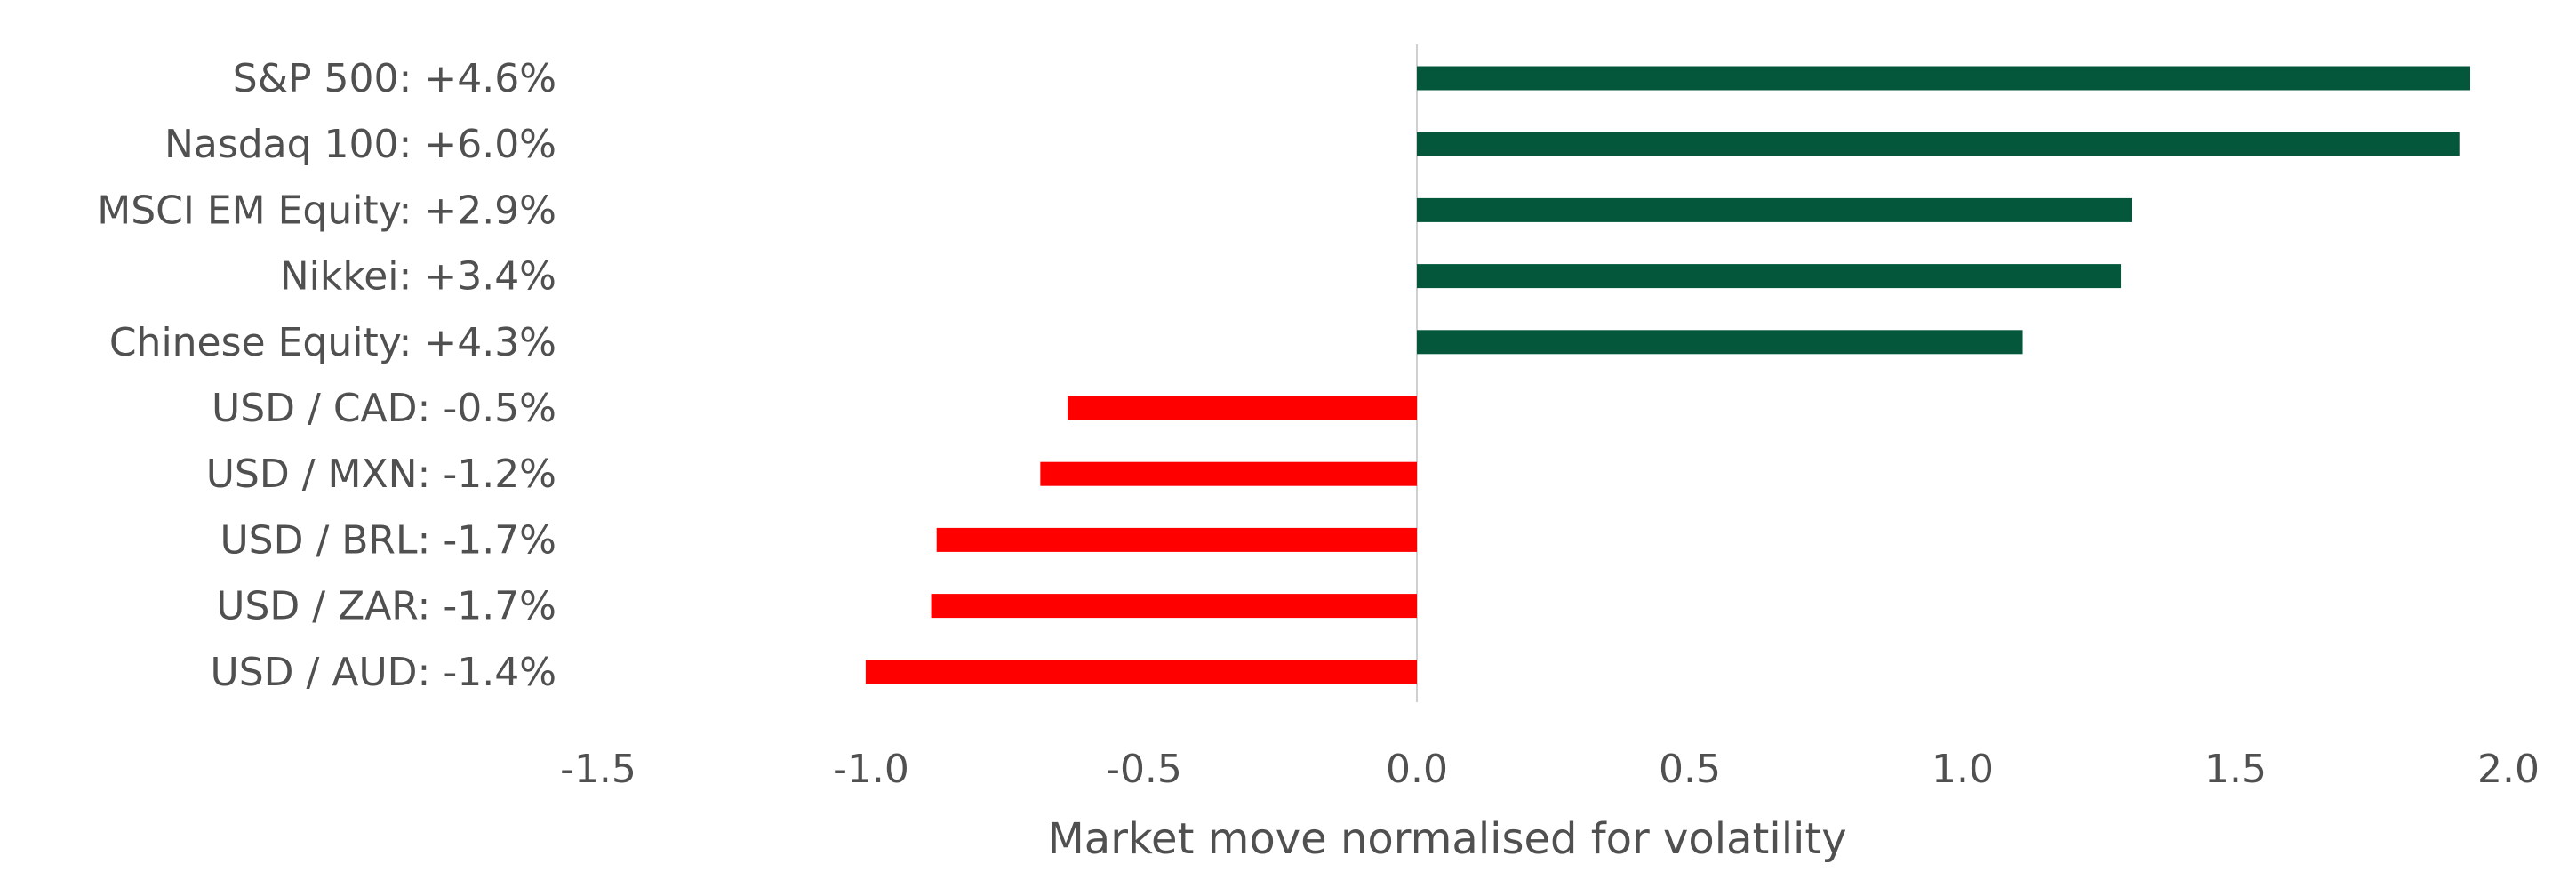 The height and width of the screenshot is (896, 2576). I want to click on x-tick-label: 0.0, so click(1417, 769).